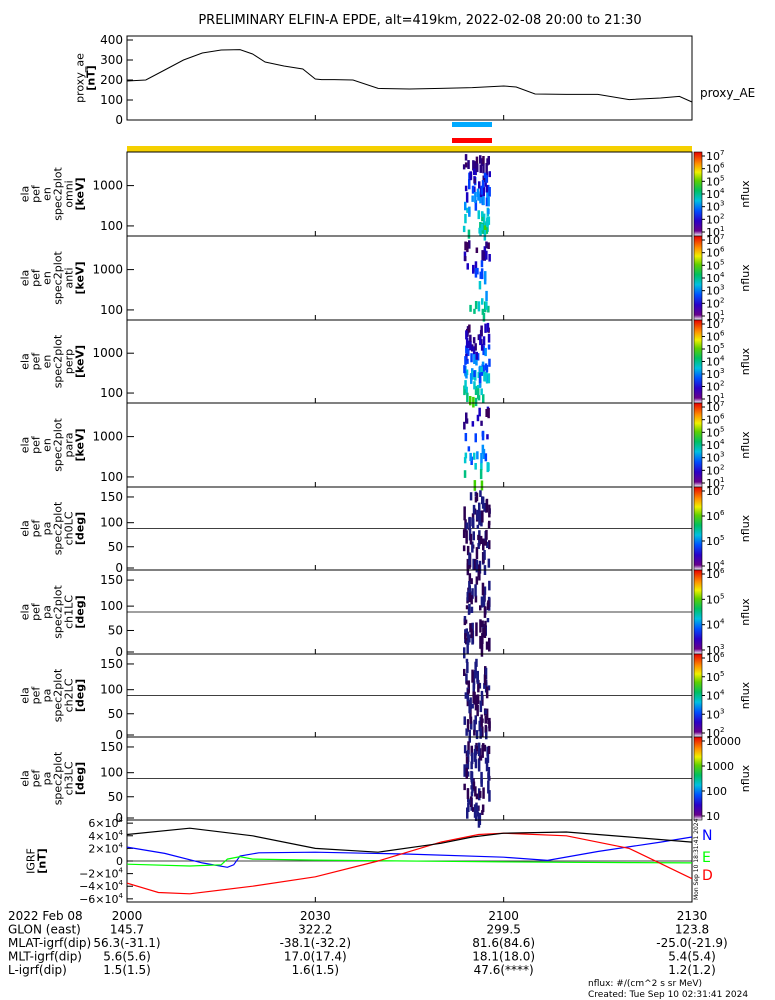 The image size is (775, 1000). What do you see at coordinates (715, 650) in the screenshot?
I see `colorbar-tick-label: 10³` at bounding box center [715, 650].